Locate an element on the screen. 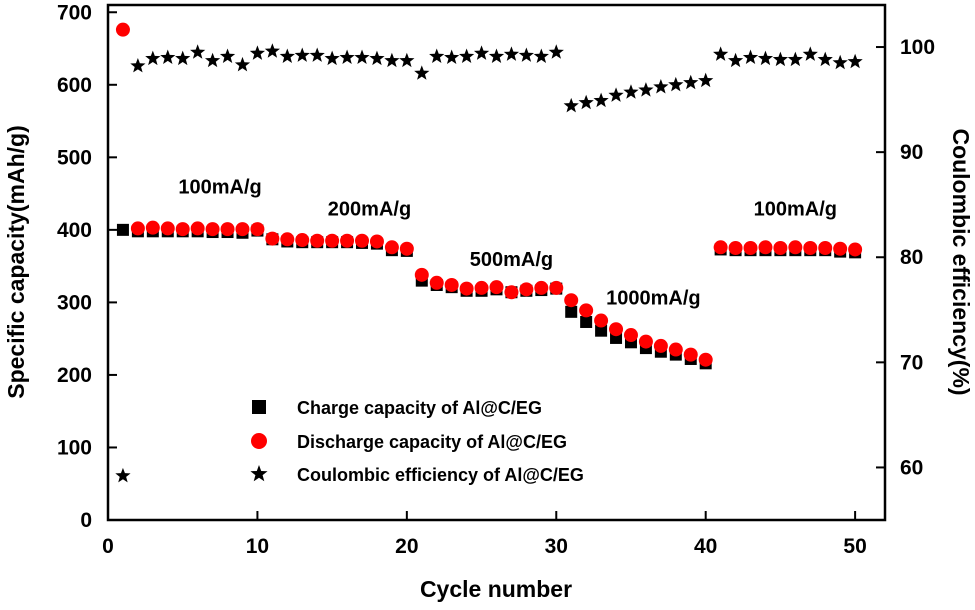 Image resolution: width=975 pixels, height=610 pixels. y-left-tick-label: 700 is located at coordinates (74, 12).